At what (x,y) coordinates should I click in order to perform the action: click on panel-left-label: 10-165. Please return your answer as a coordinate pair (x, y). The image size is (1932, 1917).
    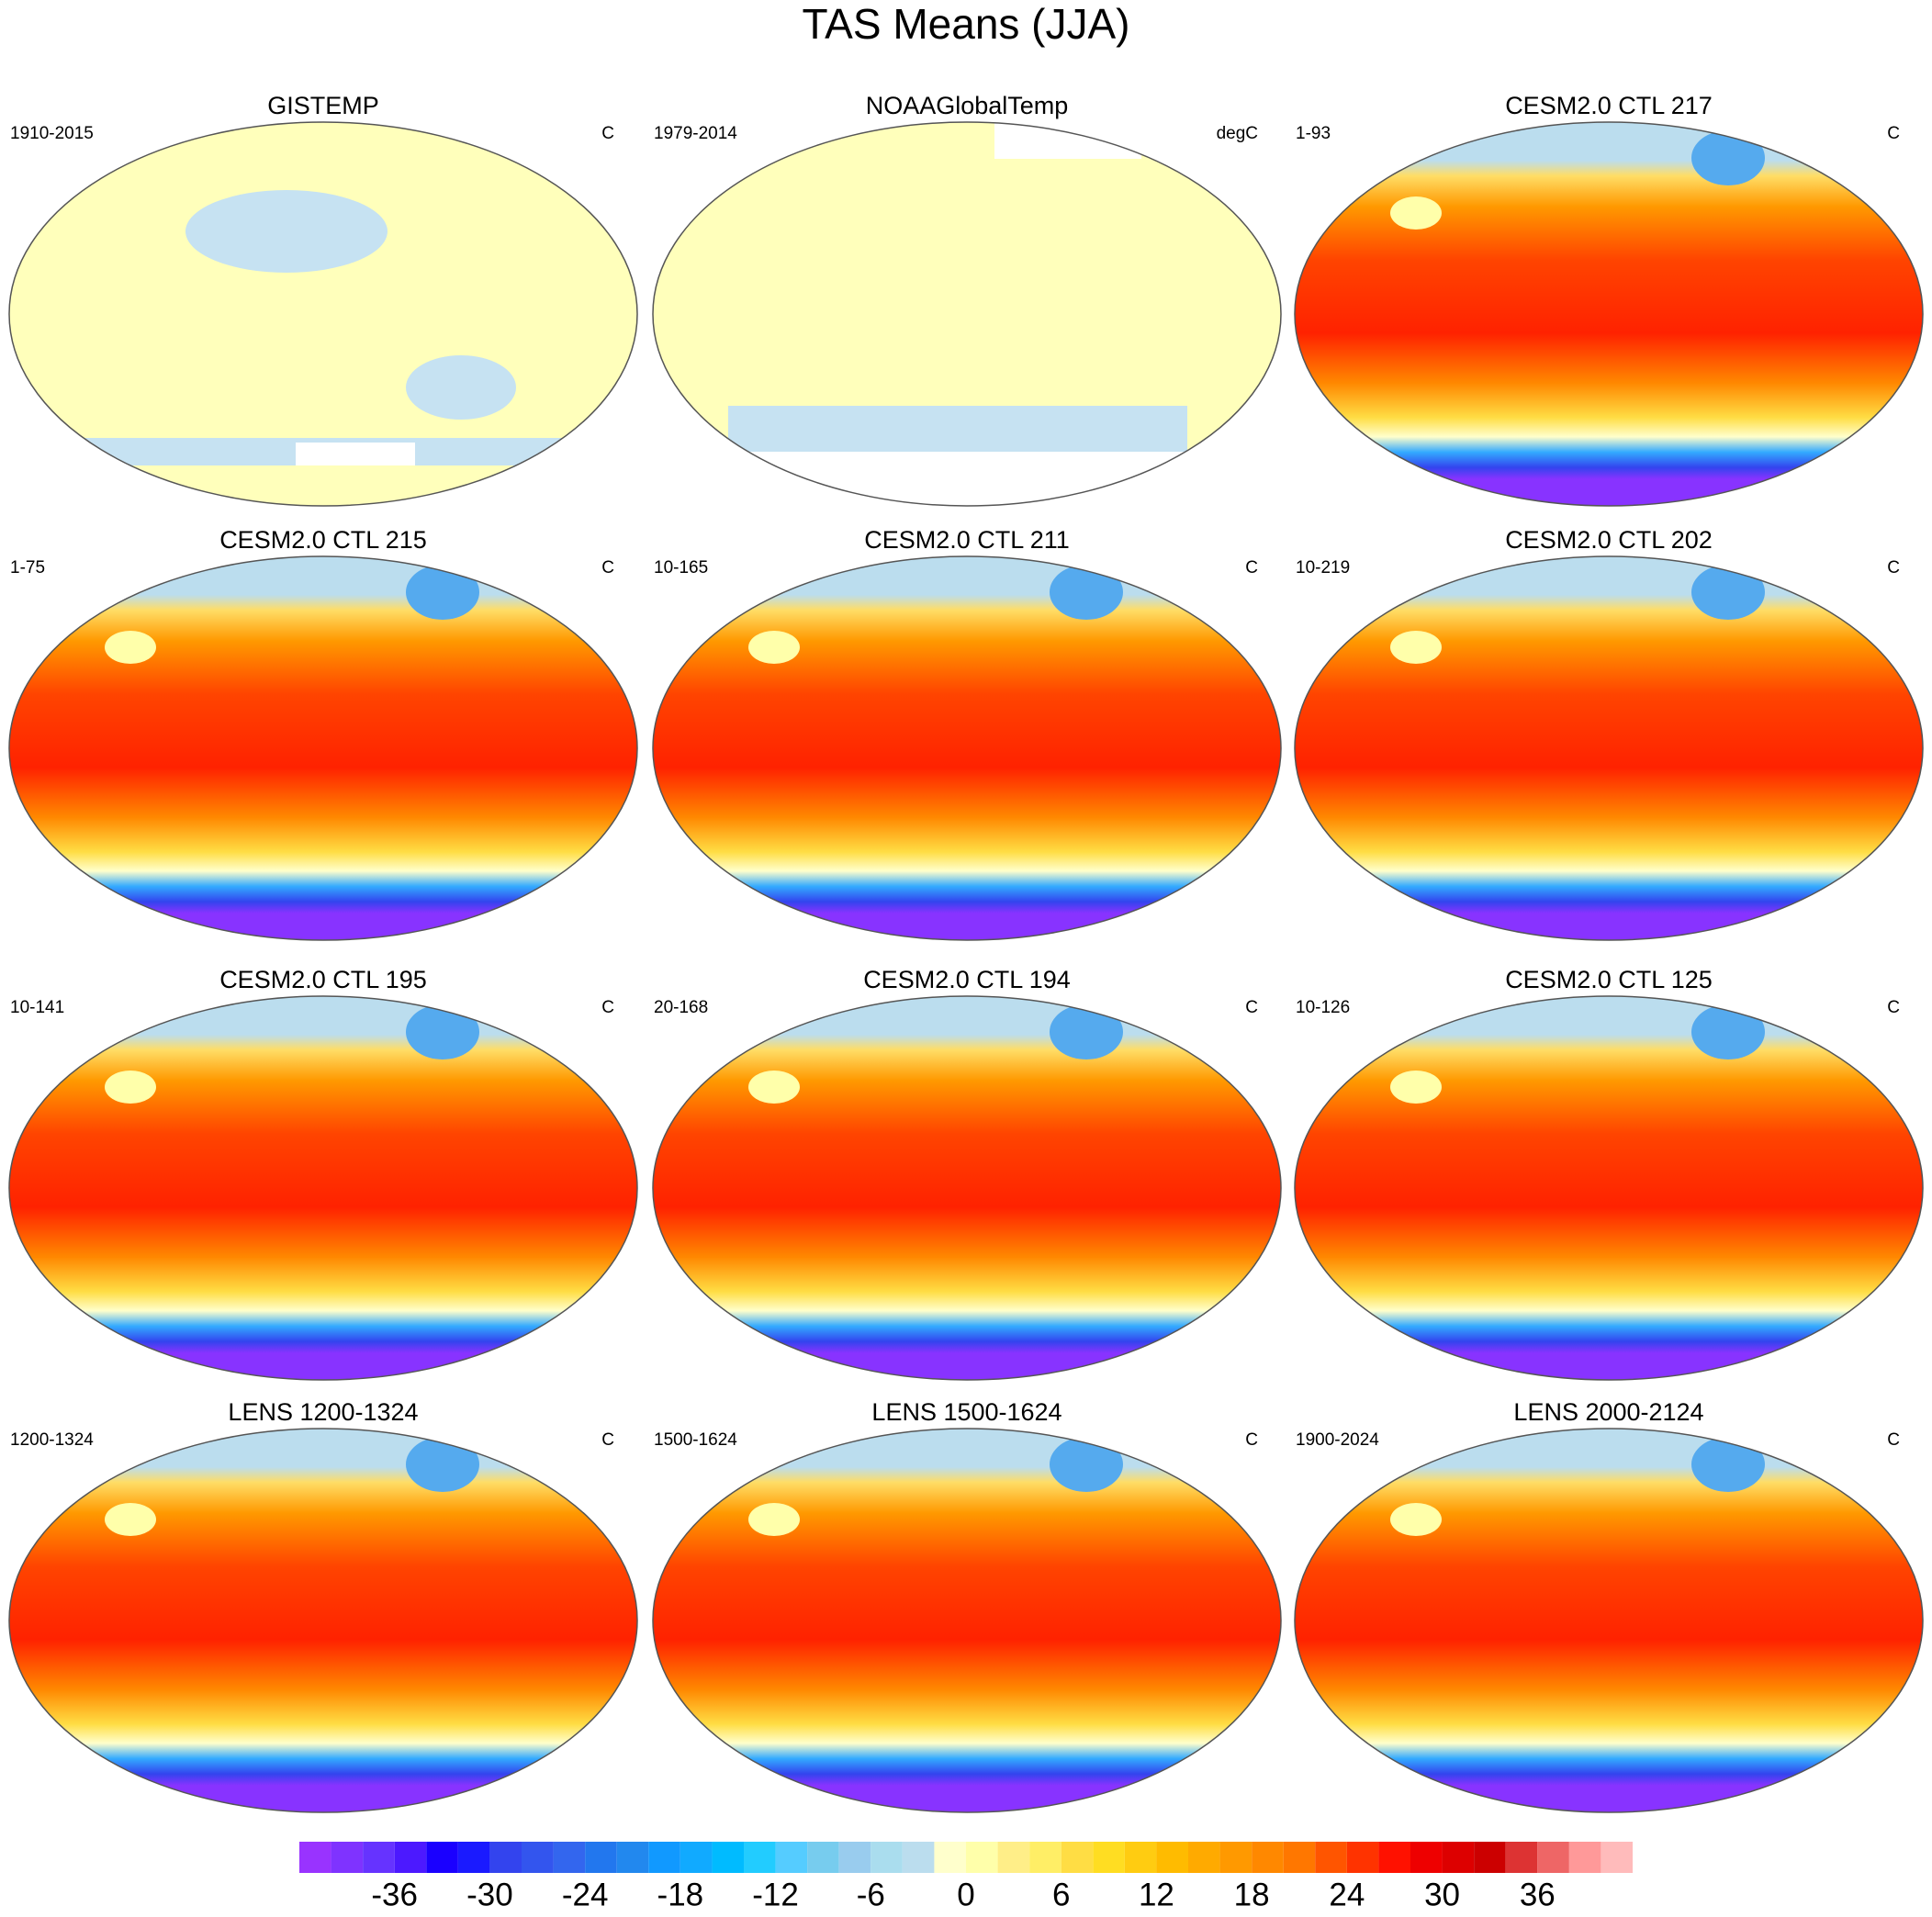
    Looking at the image, I should click on (681, 567).